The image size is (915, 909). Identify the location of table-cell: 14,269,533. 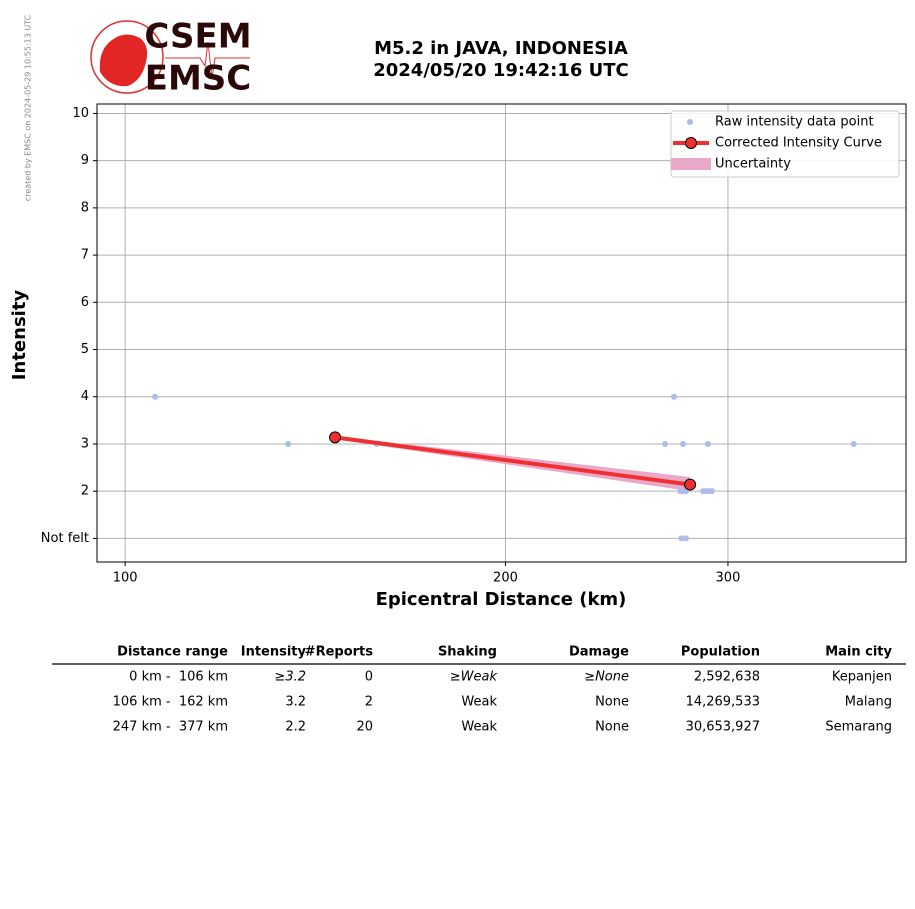
(723, 702).